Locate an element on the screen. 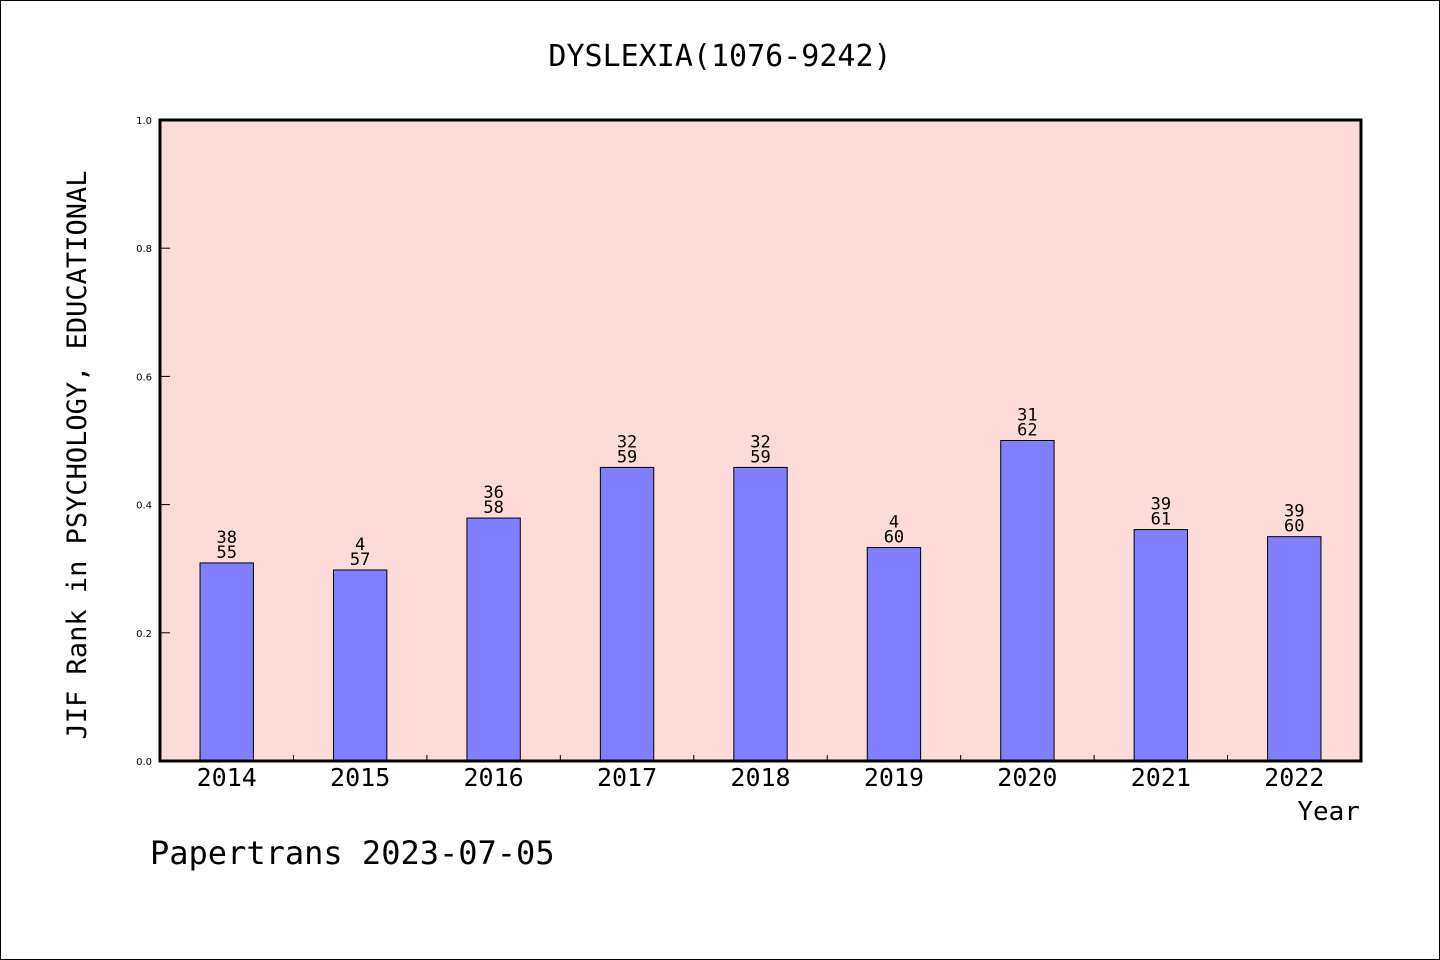 This screenshot has height=960, width=1440. bar-total-label: 58 is located at coordinates (493, 508).